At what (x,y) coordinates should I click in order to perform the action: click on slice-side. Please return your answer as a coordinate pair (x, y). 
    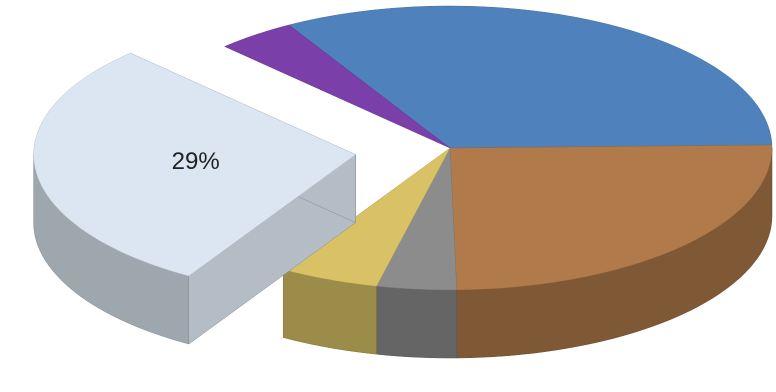
    Looking at the image, I should click on (416, 322).